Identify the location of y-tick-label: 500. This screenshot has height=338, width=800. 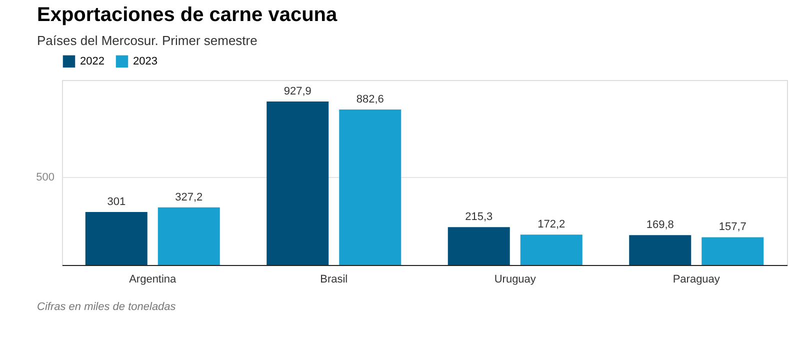
(45, 177).